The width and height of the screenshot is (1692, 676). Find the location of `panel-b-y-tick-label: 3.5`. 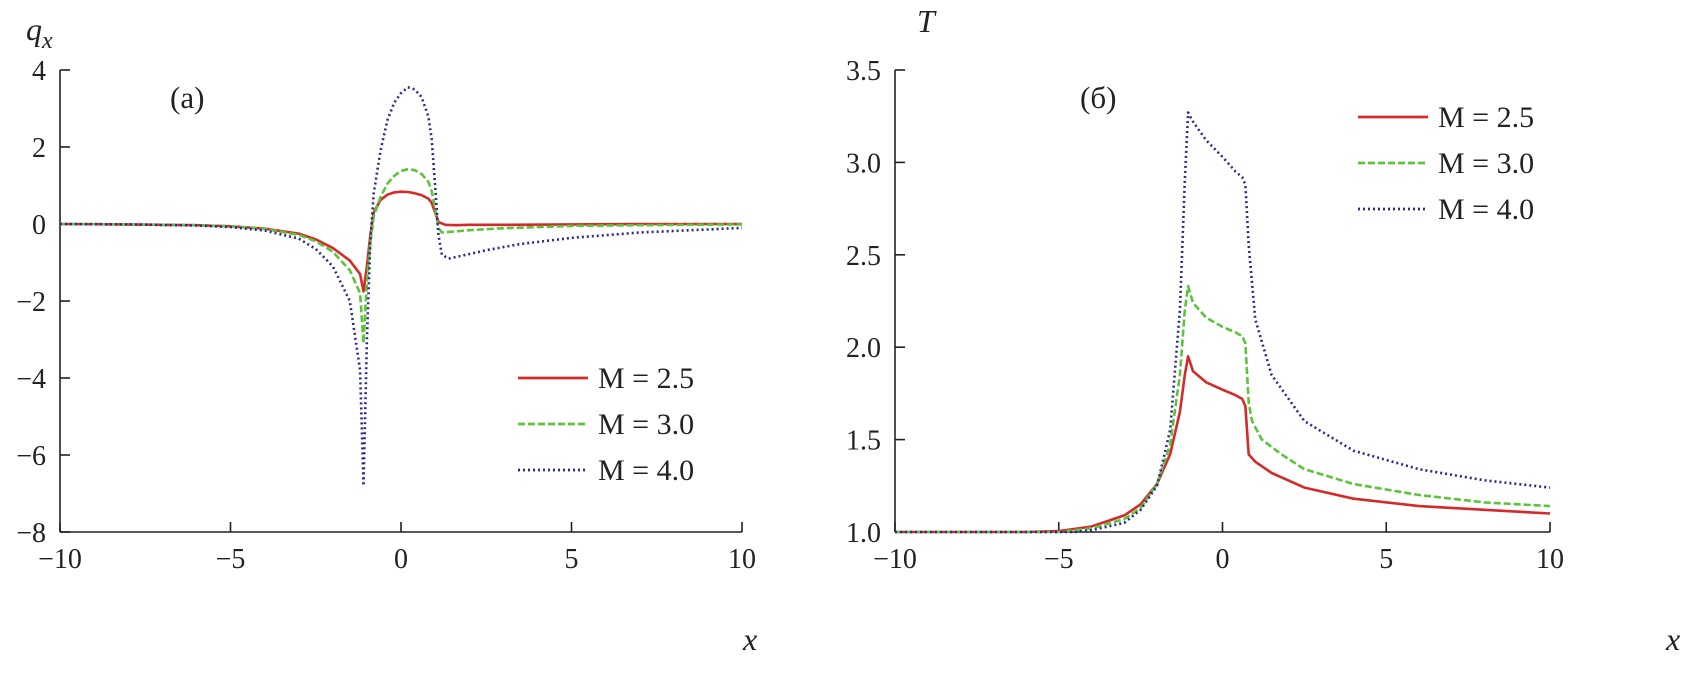

panel-b-y-tick-label: 3.5 is located at coordinates (863, 71).